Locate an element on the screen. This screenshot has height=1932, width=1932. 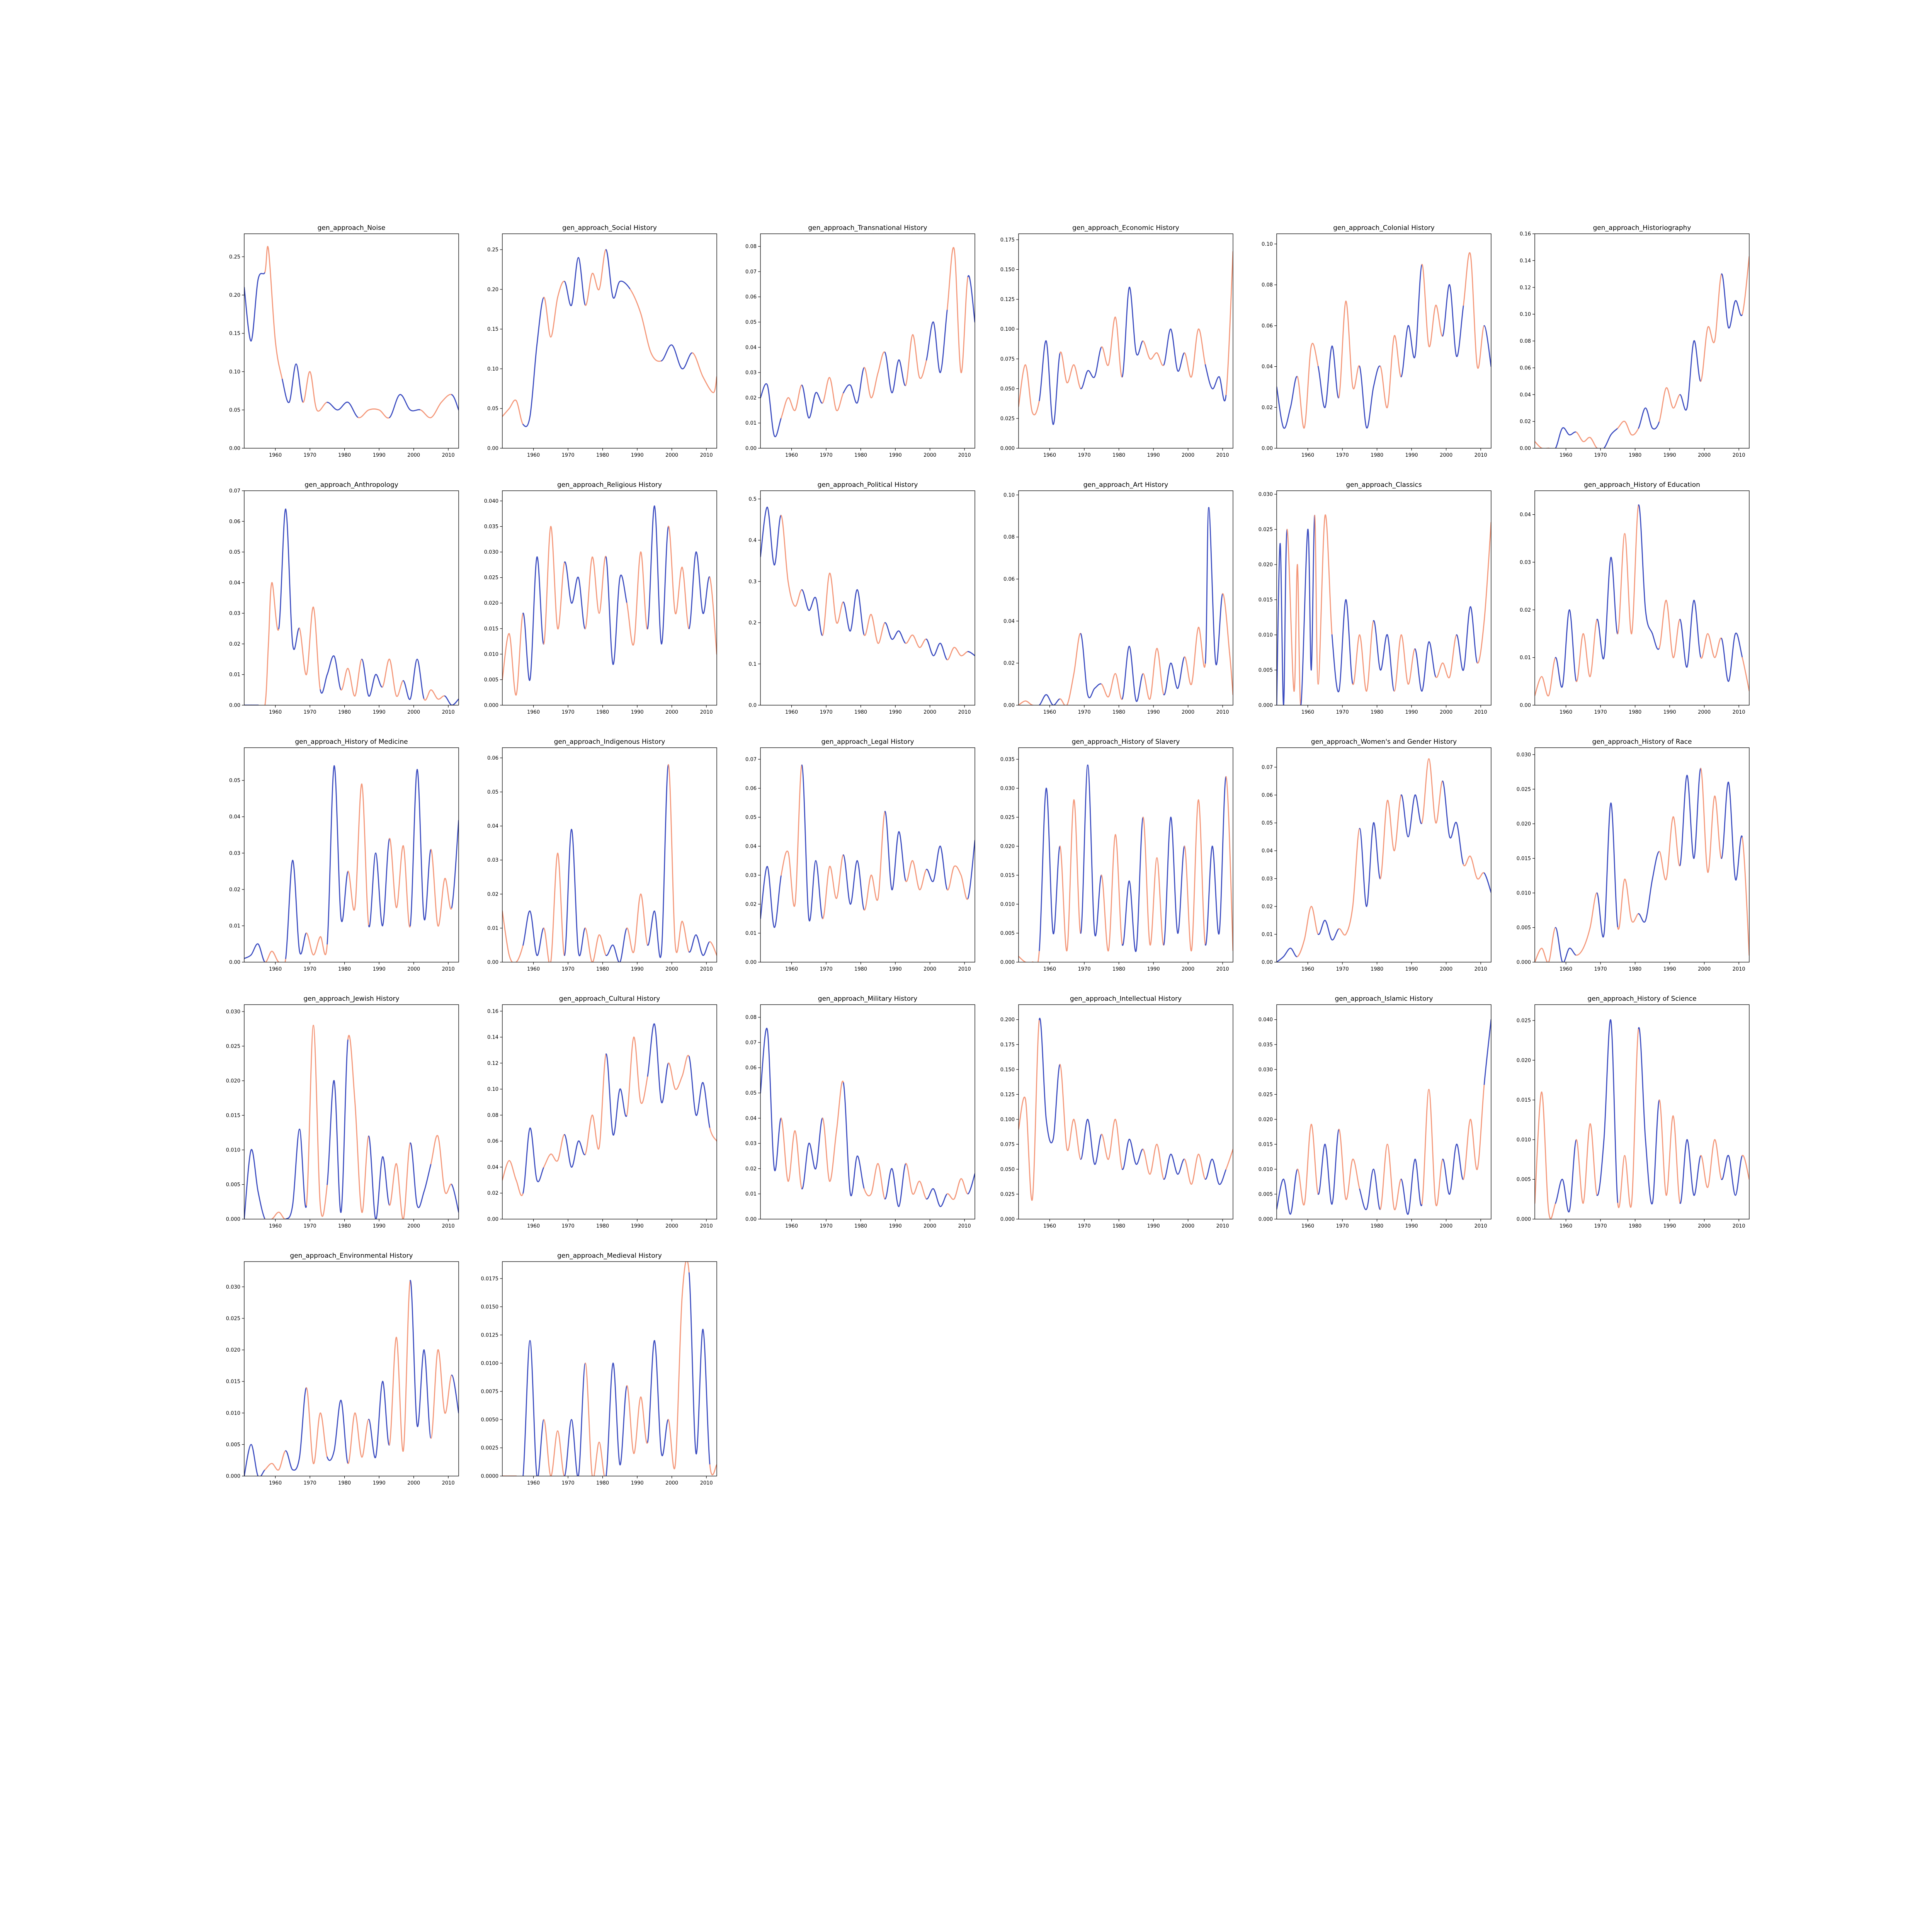
y-tick-label: 0.07 is located at coordinates (1268, 767).